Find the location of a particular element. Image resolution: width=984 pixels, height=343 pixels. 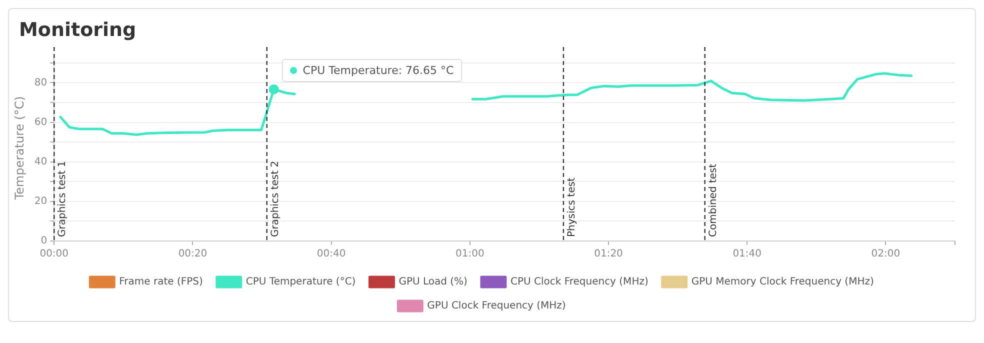

y-tick-label: 40 is located at coordinates (41, 162).